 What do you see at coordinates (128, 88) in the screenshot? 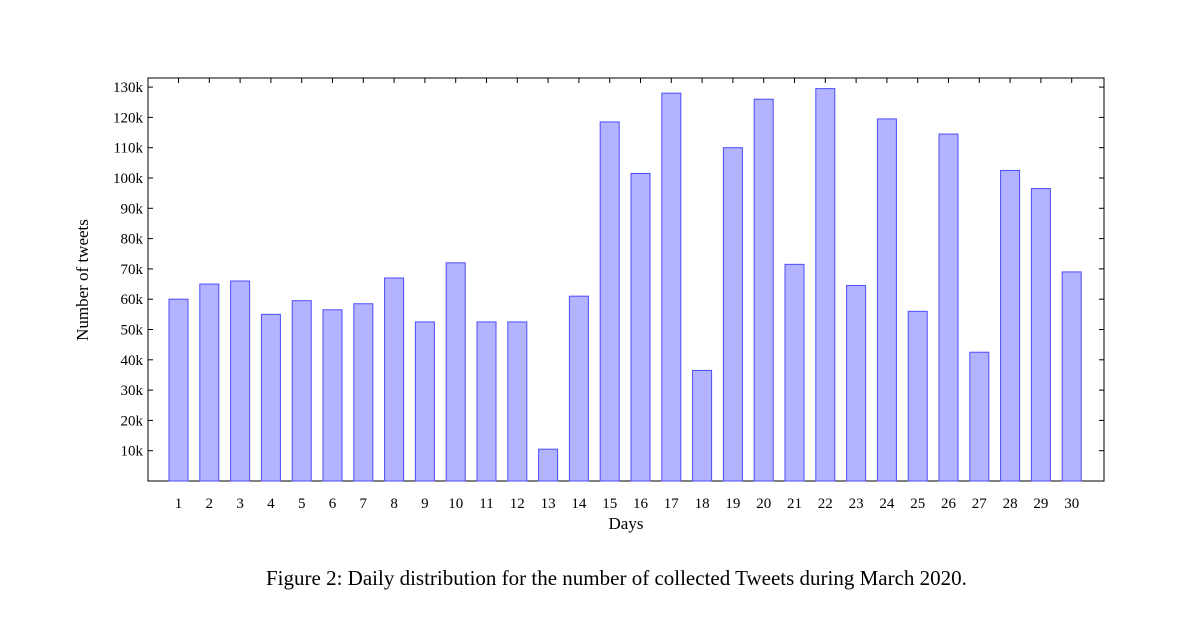
I see `y-tick-label: 130k` at bounding box center [128, 88].